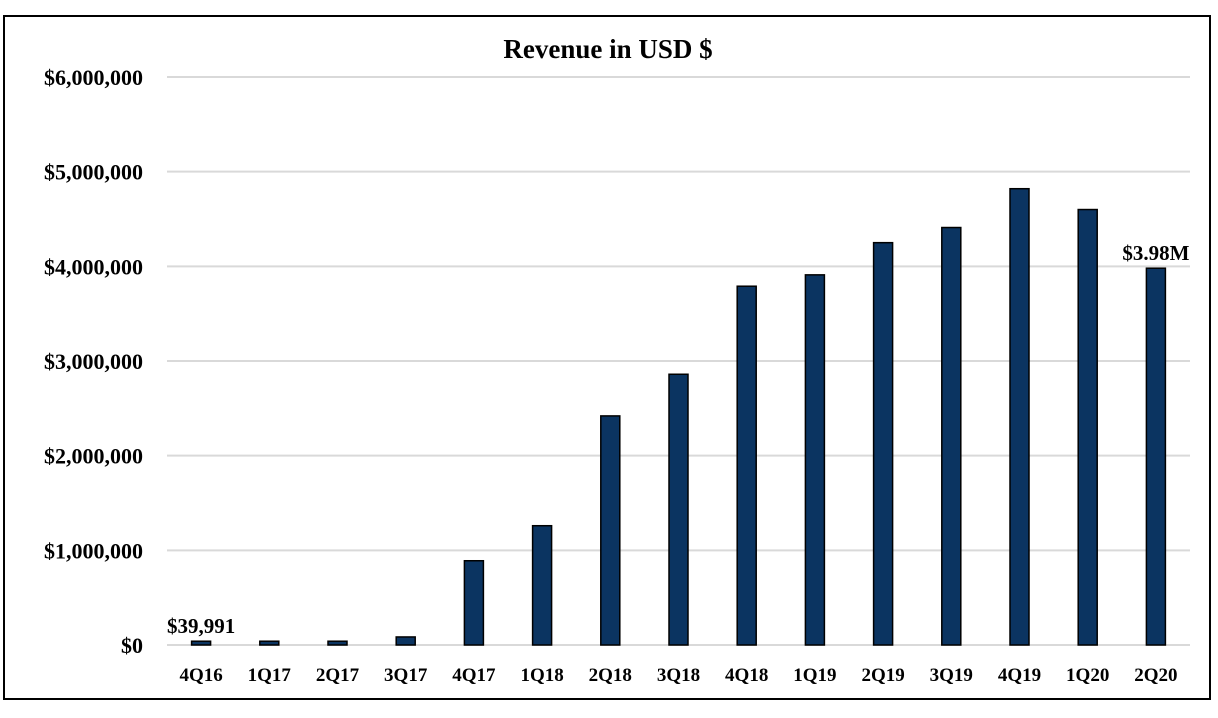 Image resolution: width=1218 pixels, height=718 pixels. I want to click on x-tick-label: 2Q17, so click(338, 675).